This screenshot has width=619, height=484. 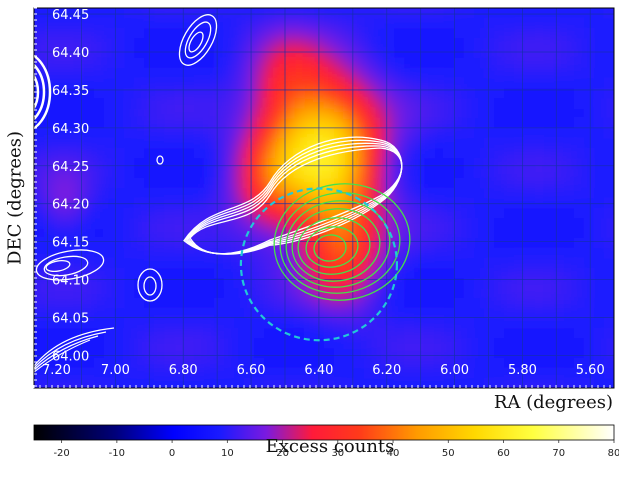 I want to click on colorbar-ticks: -20 -10 0 10 20 30 40 50 60 70 80, so click(x=336, y=449).